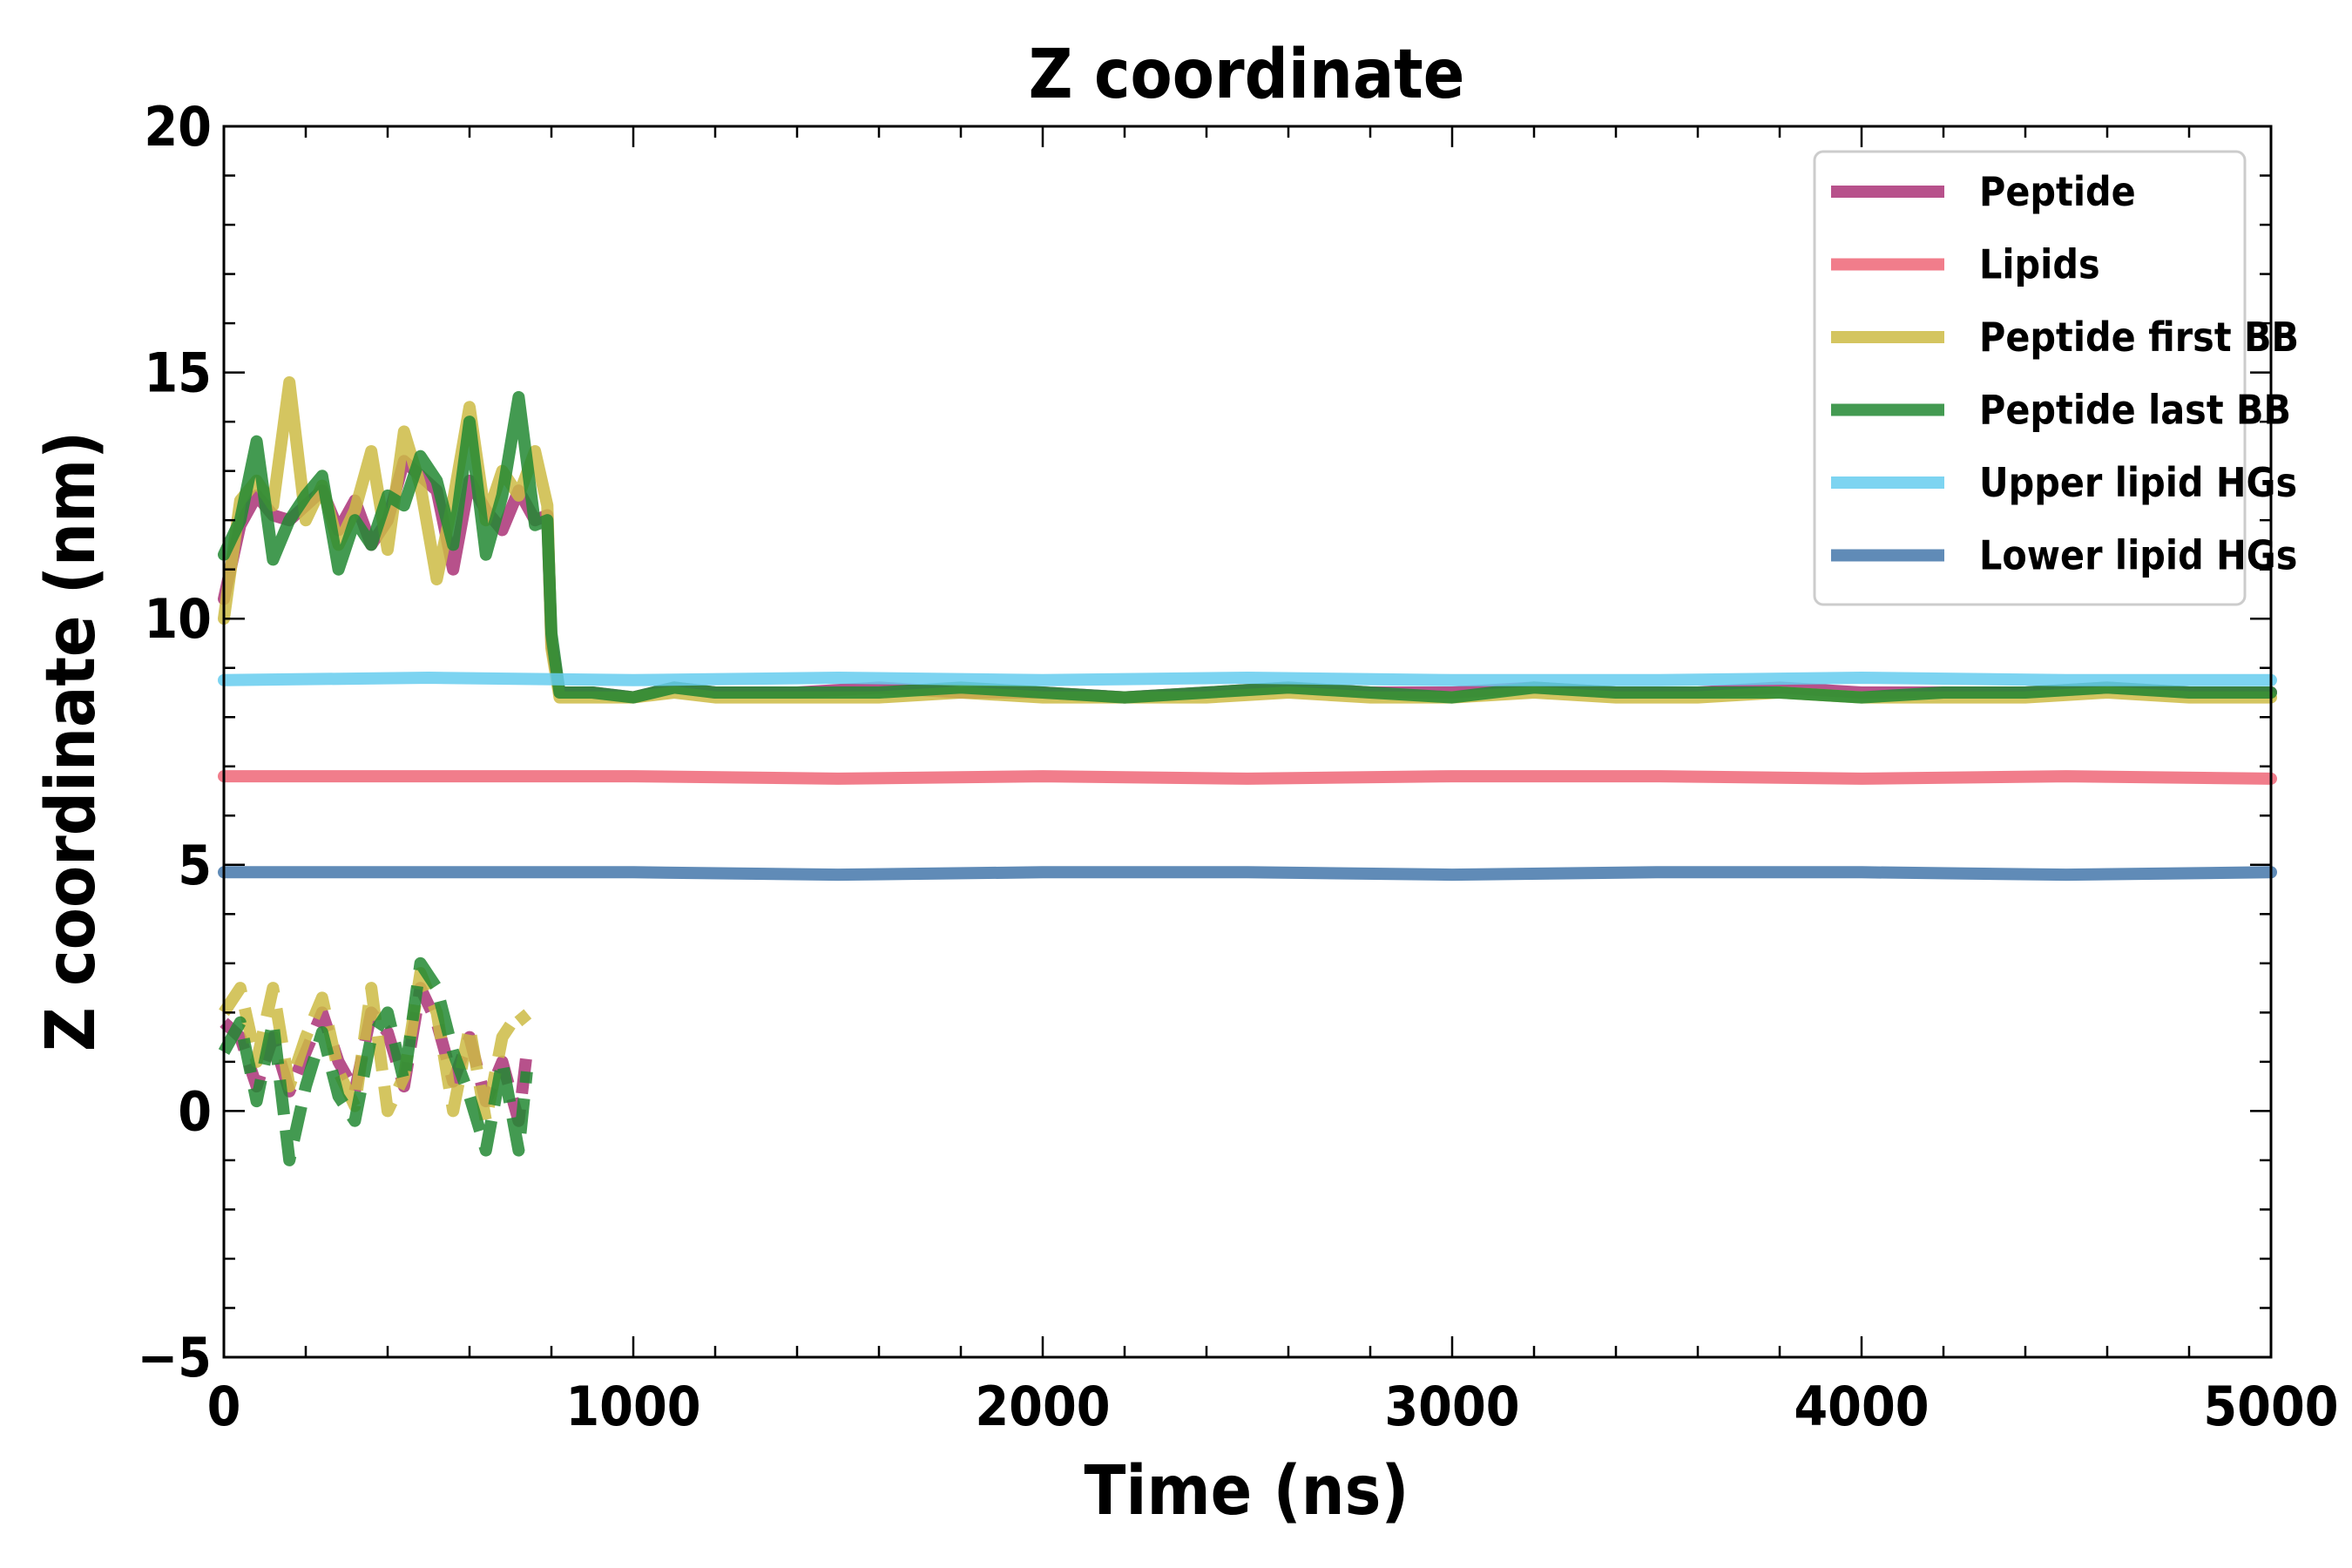 The height and width of the screenshot is (1568, 2352). I want to click on legend-label: Peptide, so click(2057, 191).